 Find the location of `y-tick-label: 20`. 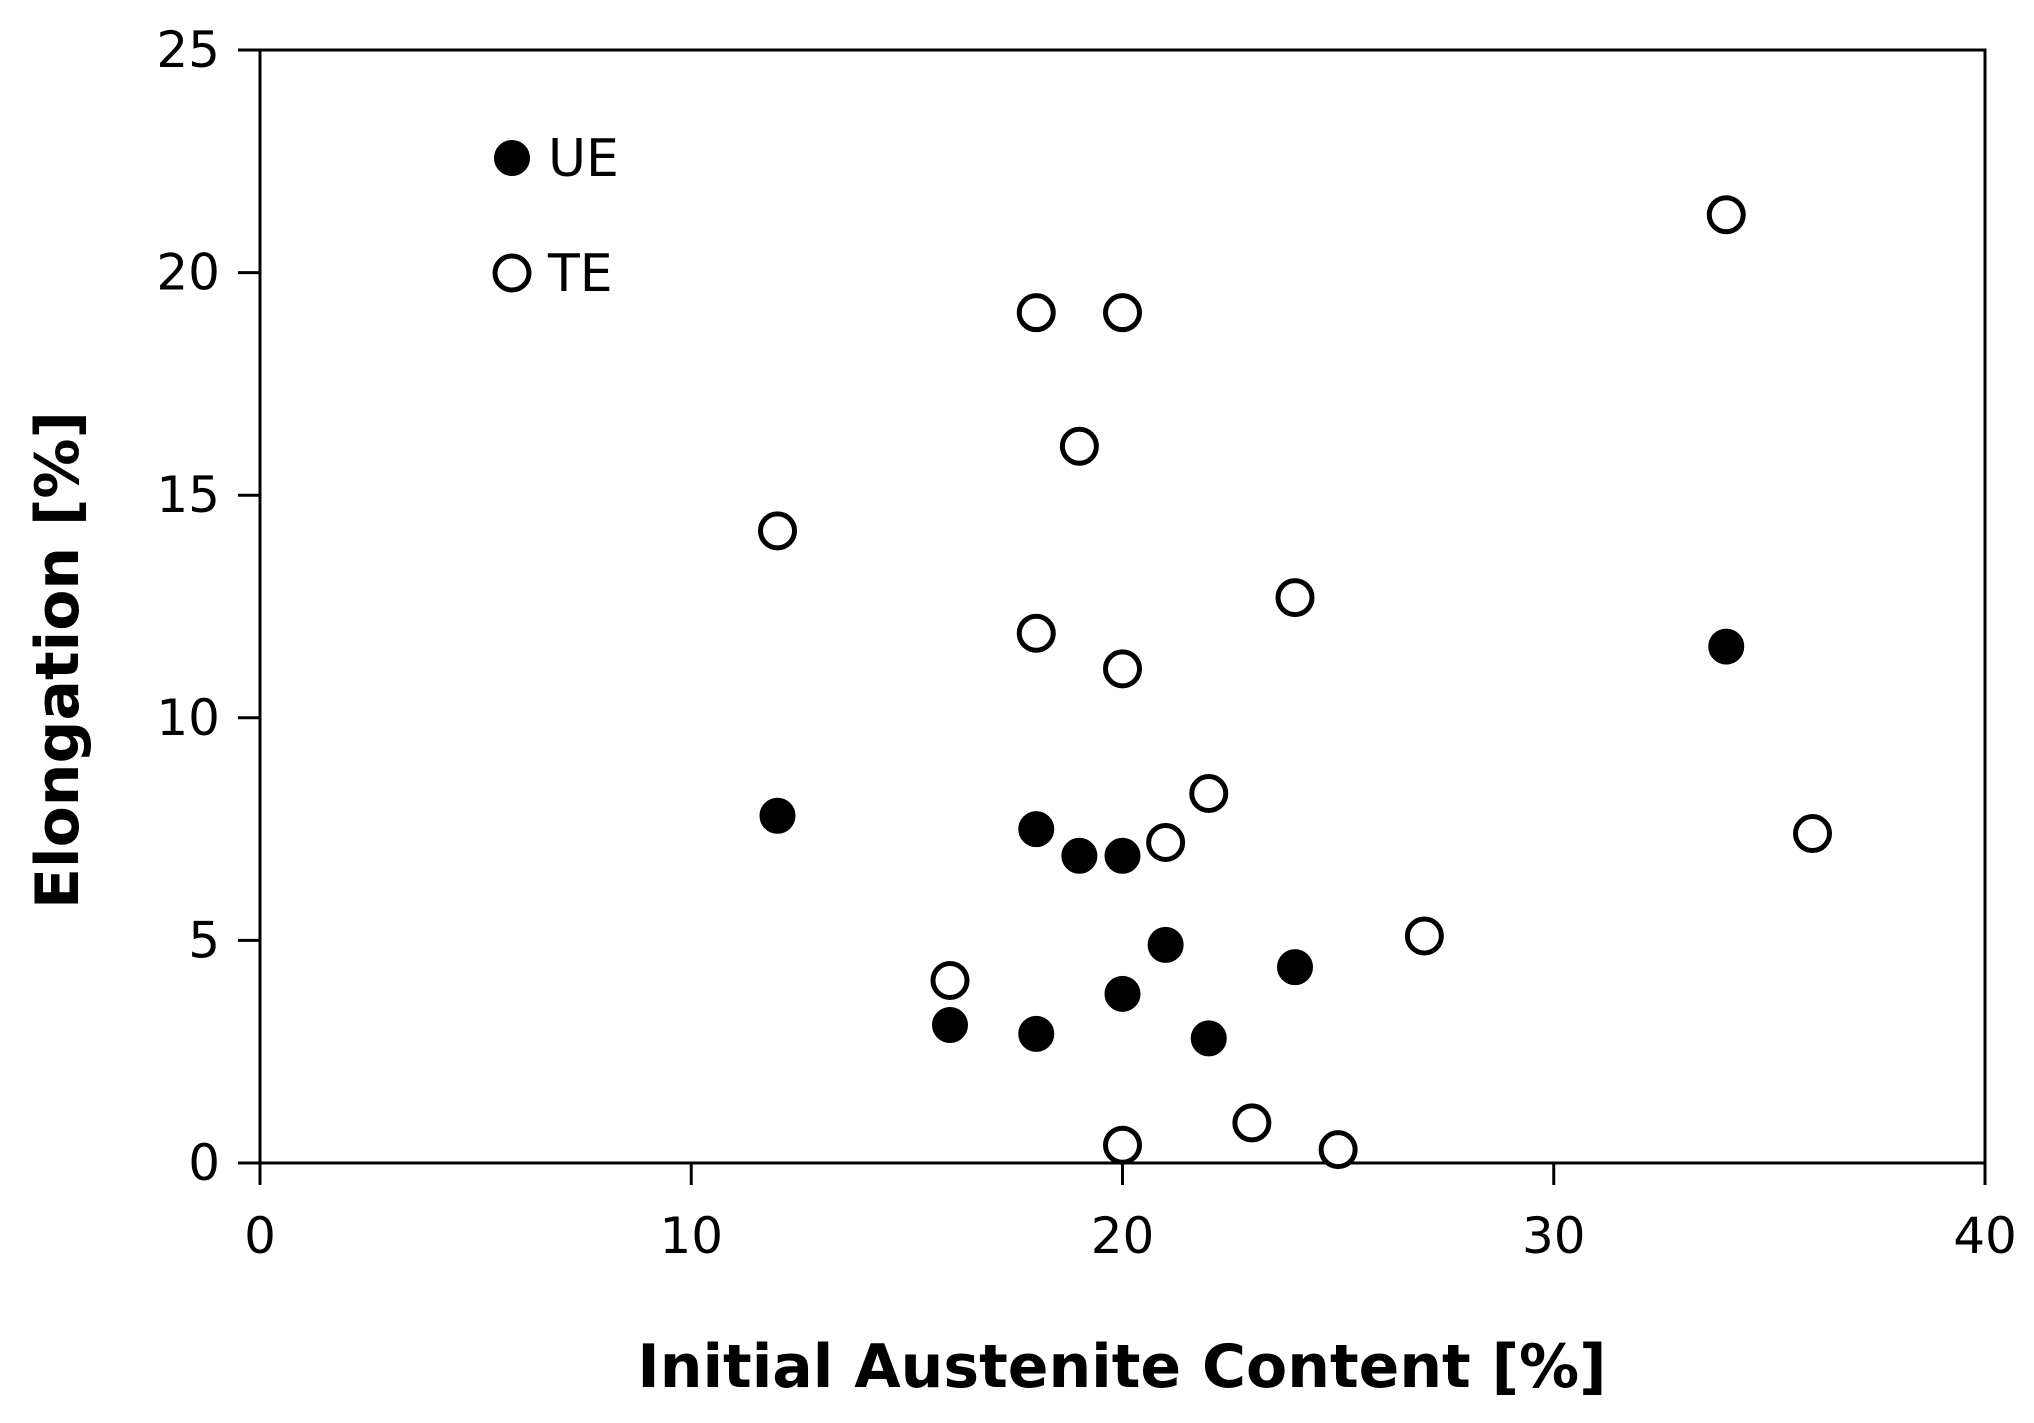

y-tick-label: 20 is located at coordinates (188, 273).